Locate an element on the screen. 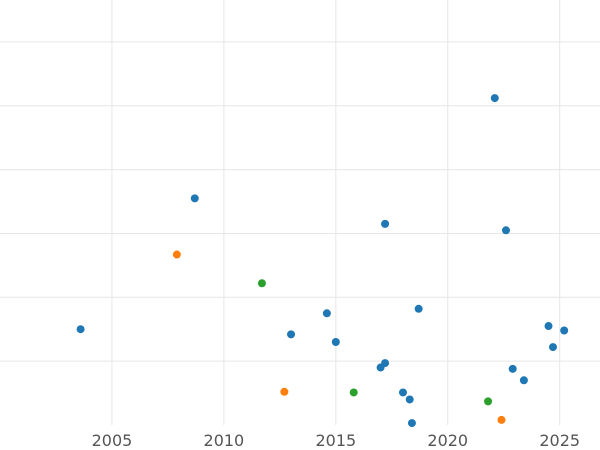 Image resolution: width=600 pixels, height=450 pixels. x-tick-label: 2010 is located at coordinates (224, 440).